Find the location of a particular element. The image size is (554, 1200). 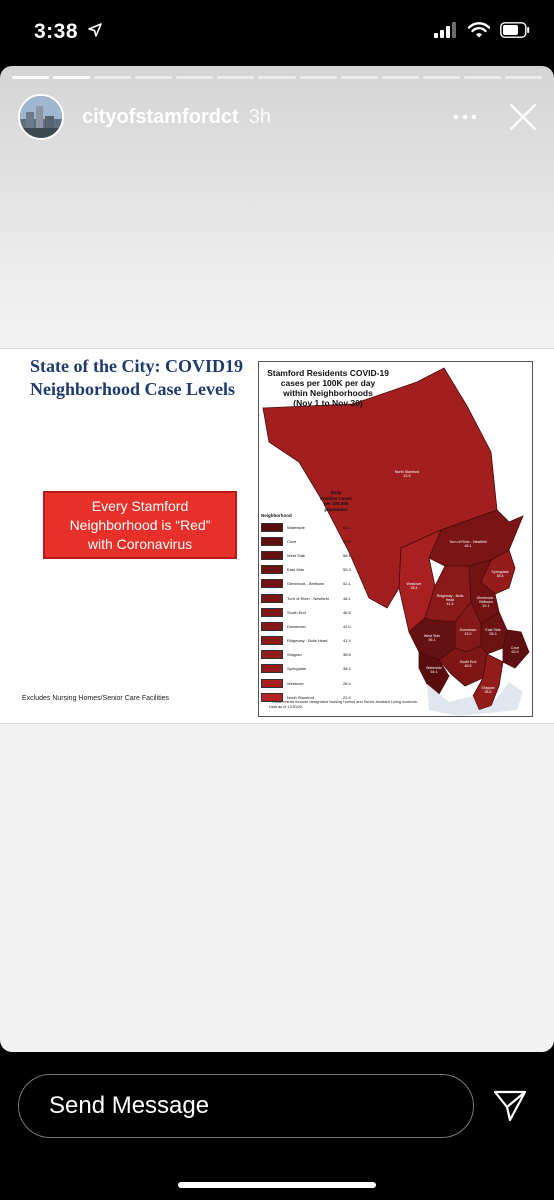

legend-row: Ridgeway - Bulls Head 41.4 is located at coordinates (311, 641).